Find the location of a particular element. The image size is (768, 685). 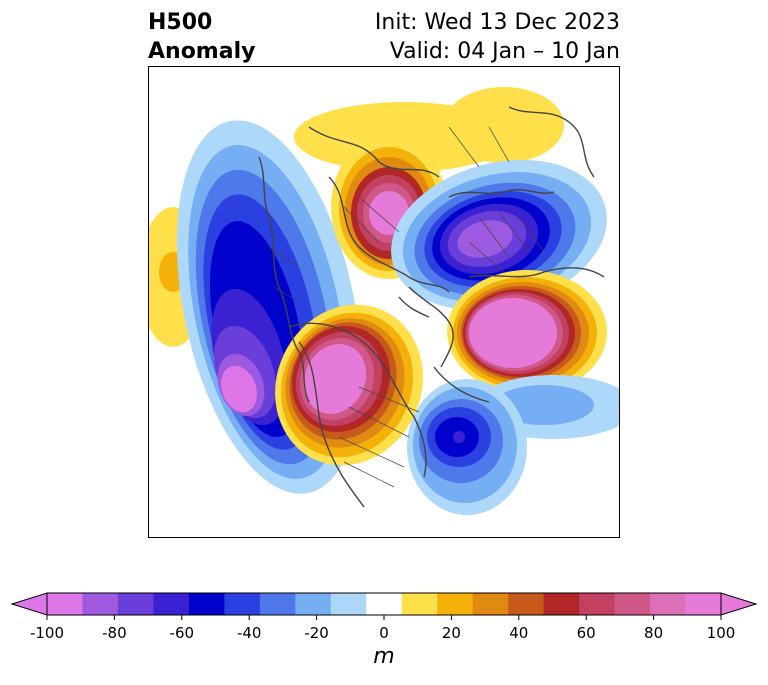

colorbar-underflow is located at coordinates (29, 604).